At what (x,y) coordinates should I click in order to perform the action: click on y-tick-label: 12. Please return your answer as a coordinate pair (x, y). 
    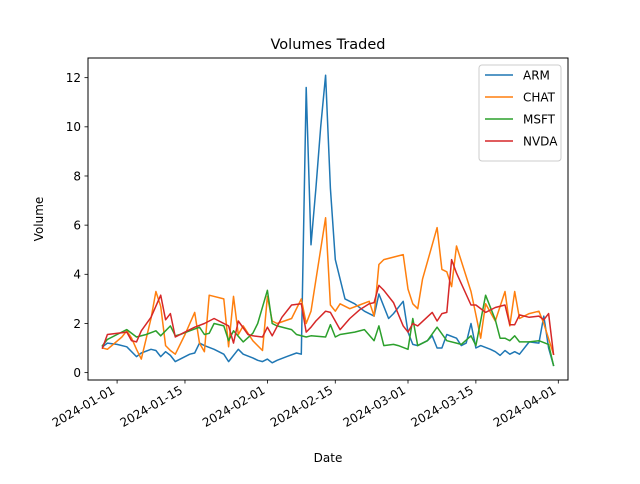
    Looking at the image, I should click on (73, 78).